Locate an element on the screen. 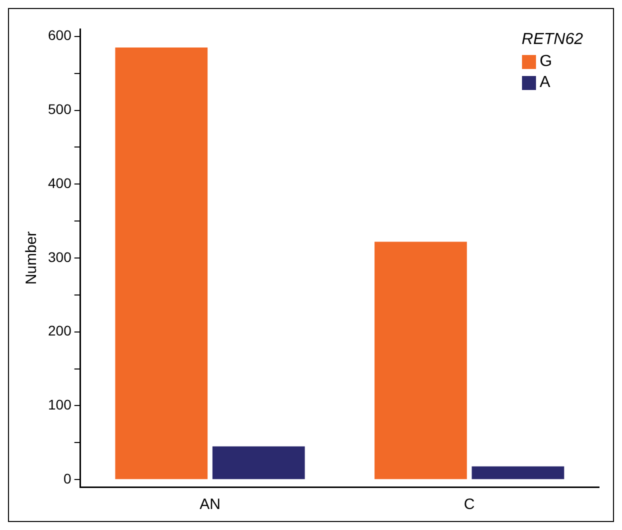  y-tick-label: 300 is located at coordinates (60, 256).